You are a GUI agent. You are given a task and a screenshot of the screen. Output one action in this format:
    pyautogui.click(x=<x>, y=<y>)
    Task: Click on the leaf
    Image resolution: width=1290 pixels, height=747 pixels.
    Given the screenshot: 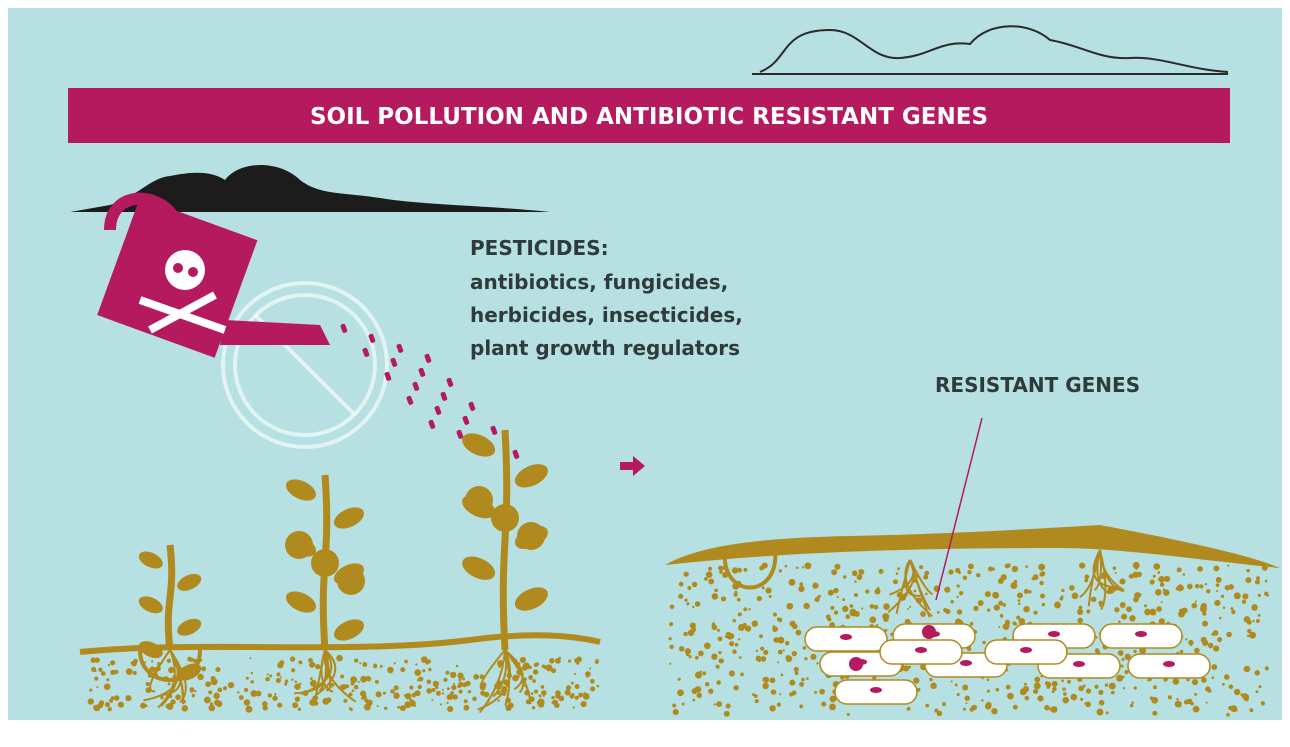 What is the action you would take?
    pyautogui.click(x=531, y=599)
    